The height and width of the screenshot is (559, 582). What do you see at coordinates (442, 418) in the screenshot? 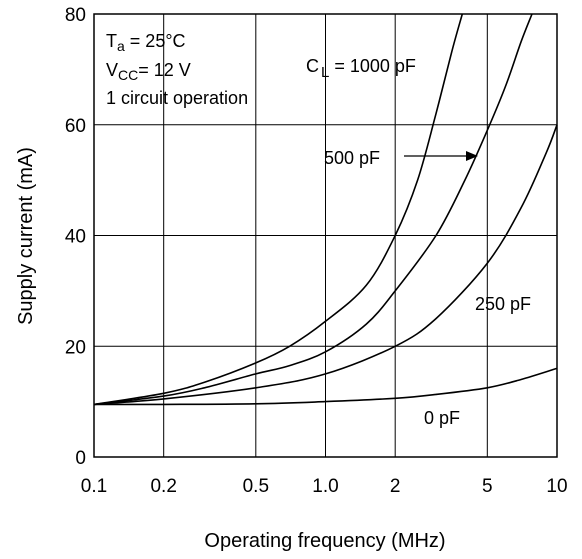
I see `series-label-0pf: 0 pF` at bounding box center [442, 418].